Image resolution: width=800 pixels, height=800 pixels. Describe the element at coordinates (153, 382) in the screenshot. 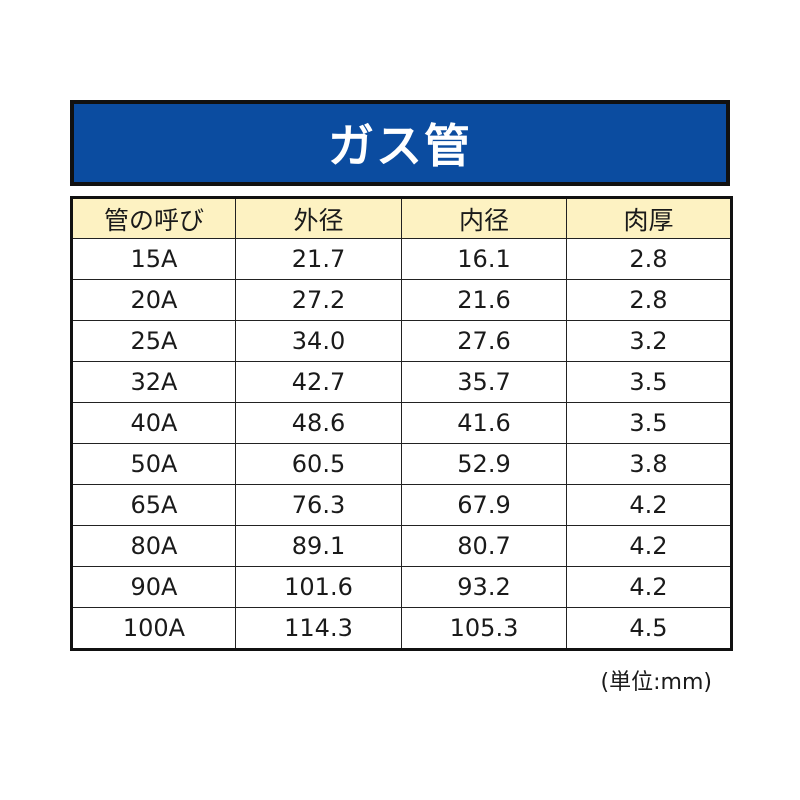

I see `cell-nominal-size: 32A` at that location.